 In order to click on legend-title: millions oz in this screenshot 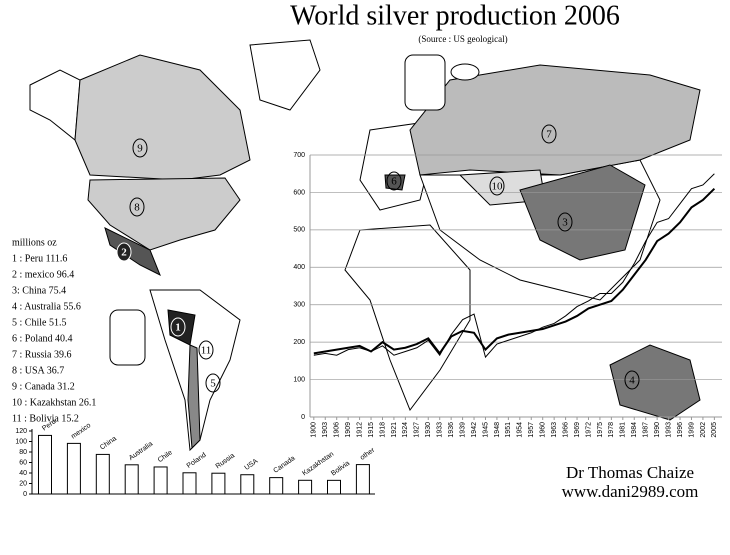, I will do `click(34, 242)`.